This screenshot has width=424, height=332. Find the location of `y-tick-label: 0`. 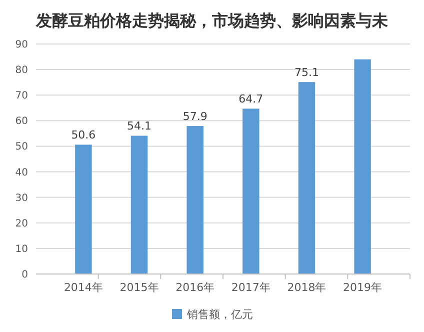

y-tick-label: 0 is located at coordinates (25, 275).